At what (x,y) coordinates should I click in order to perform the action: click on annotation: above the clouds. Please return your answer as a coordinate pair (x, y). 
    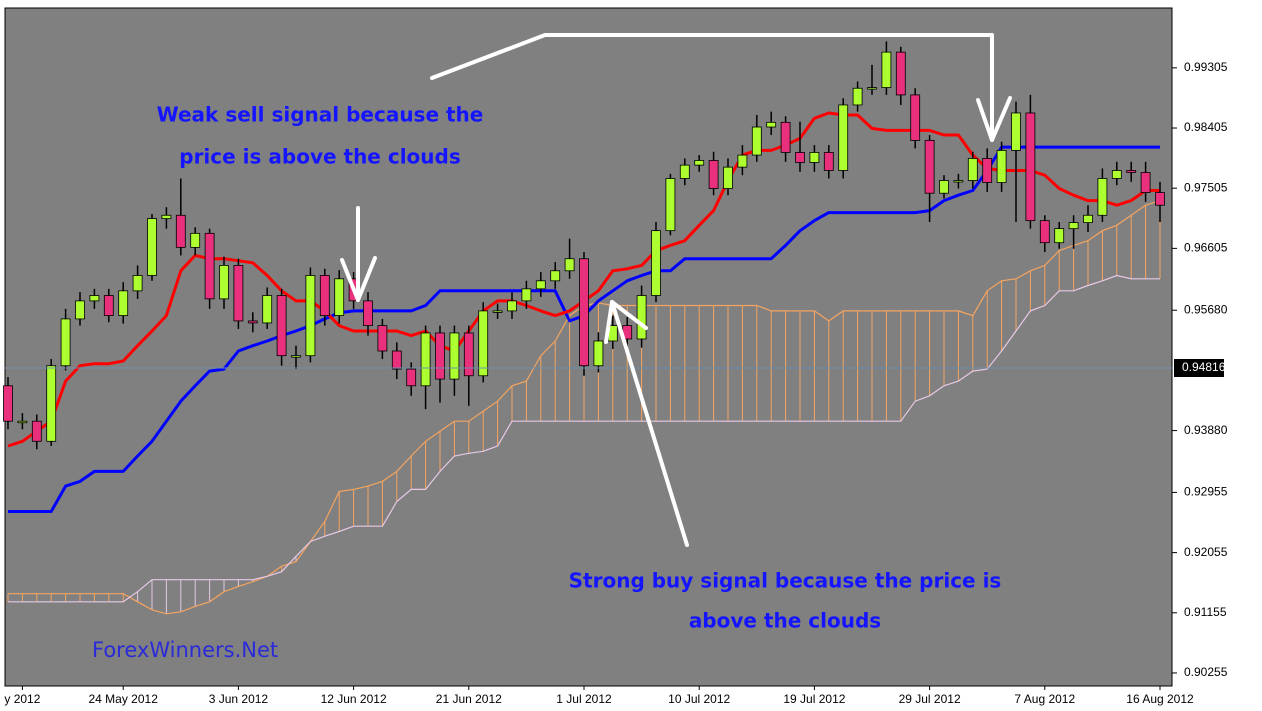
    Looking at the image, I should click on (785, 621).